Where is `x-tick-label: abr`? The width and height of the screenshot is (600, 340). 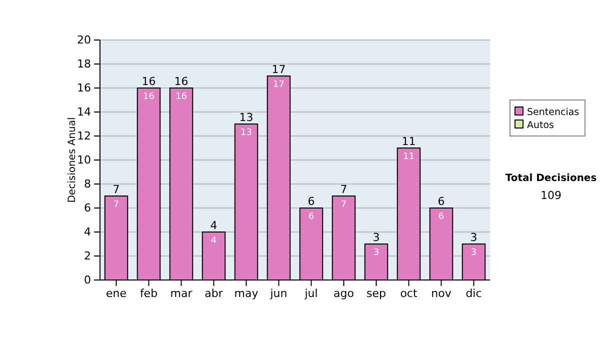 x-tick-label: abr is located at coordinates (214, 293).